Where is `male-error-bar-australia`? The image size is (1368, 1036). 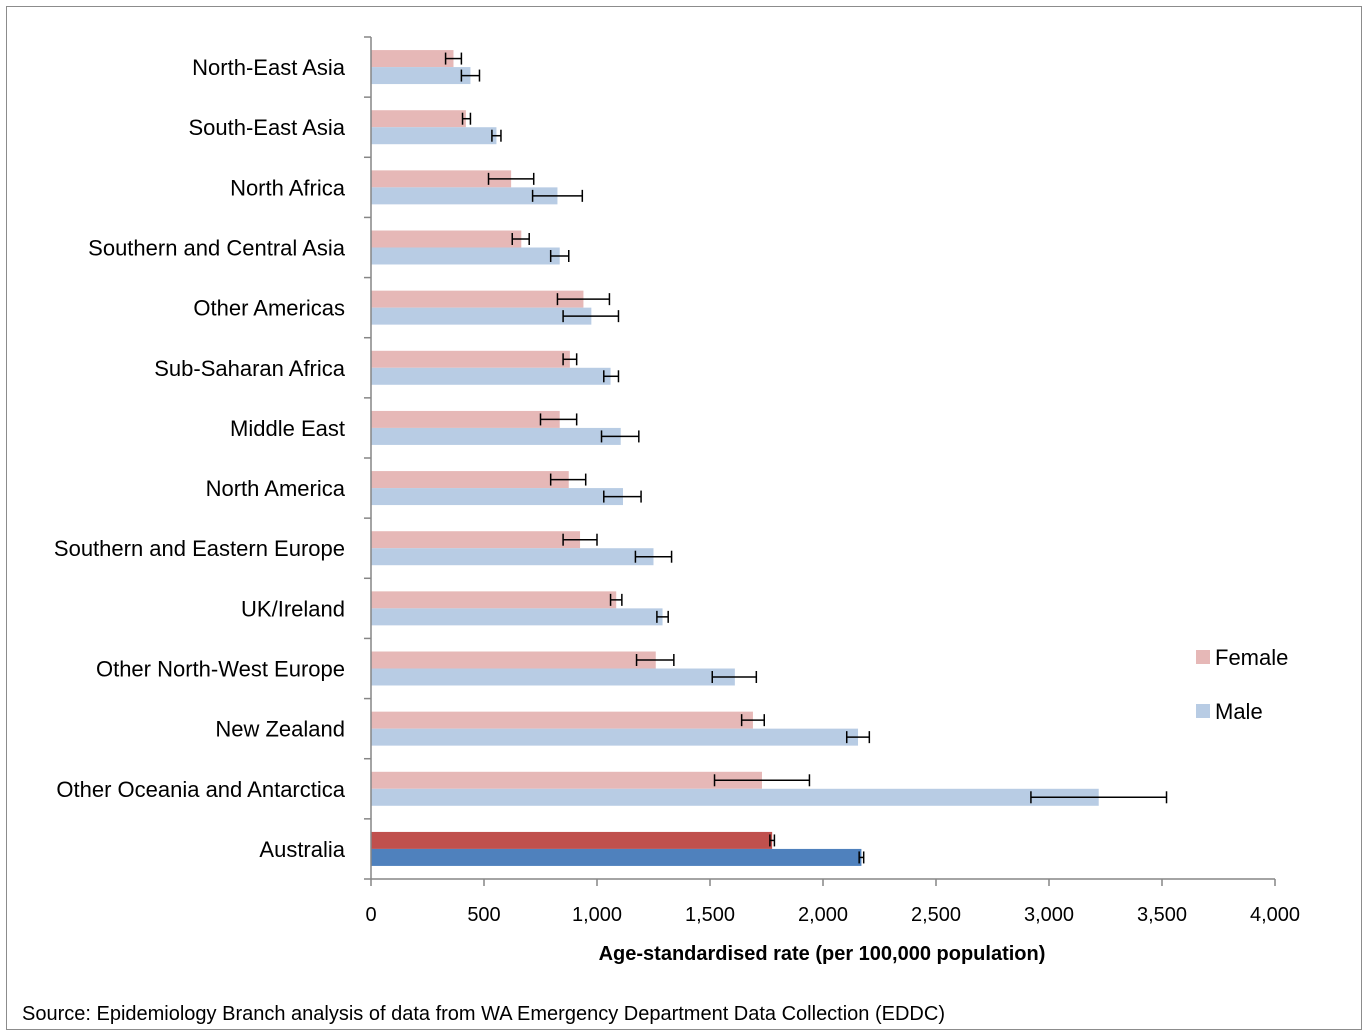
male-error-bar-australia is located at coordinates (861, 857).